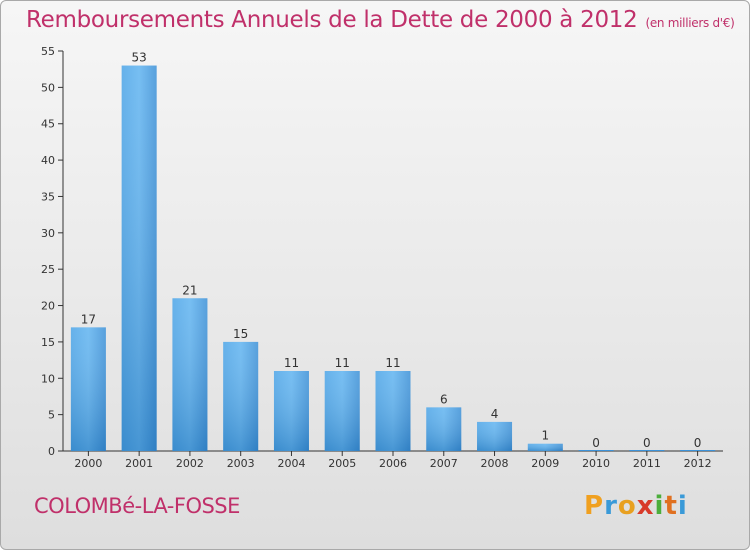 This screenshot has width=750, height=550. Describe the element at coordinates (139, 58) in the screenshot. I see `data-label: 53` at that location.